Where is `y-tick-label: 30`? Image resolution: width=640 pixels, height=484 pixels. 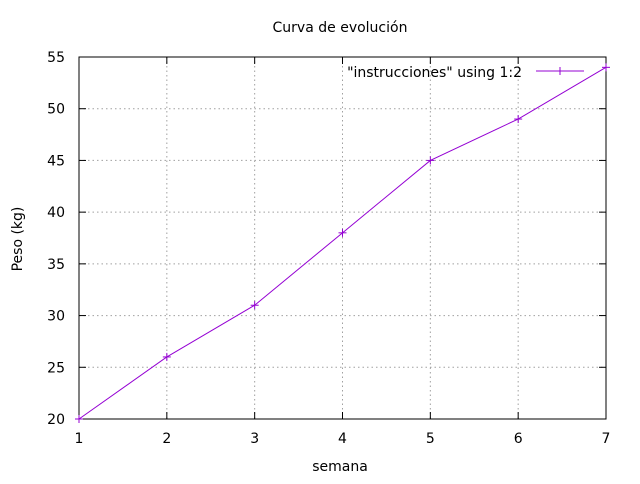
y-tick-label: 30 is located at coordinates (56, 317).